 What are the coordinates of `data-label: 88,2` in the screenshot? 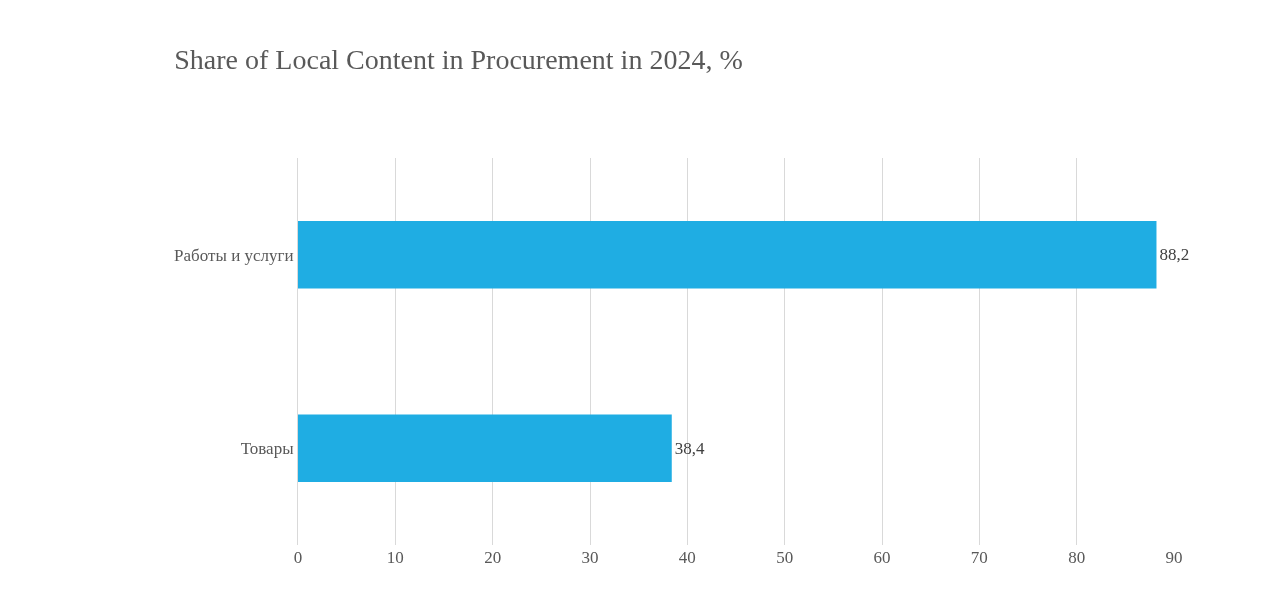 It's located at (1174, 255).